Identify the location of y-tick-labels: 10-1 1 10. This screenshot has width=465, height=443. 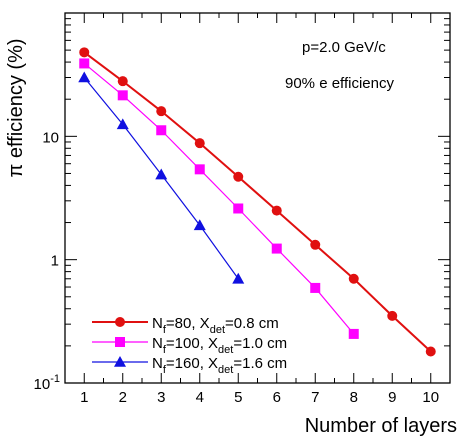
(47, 261).